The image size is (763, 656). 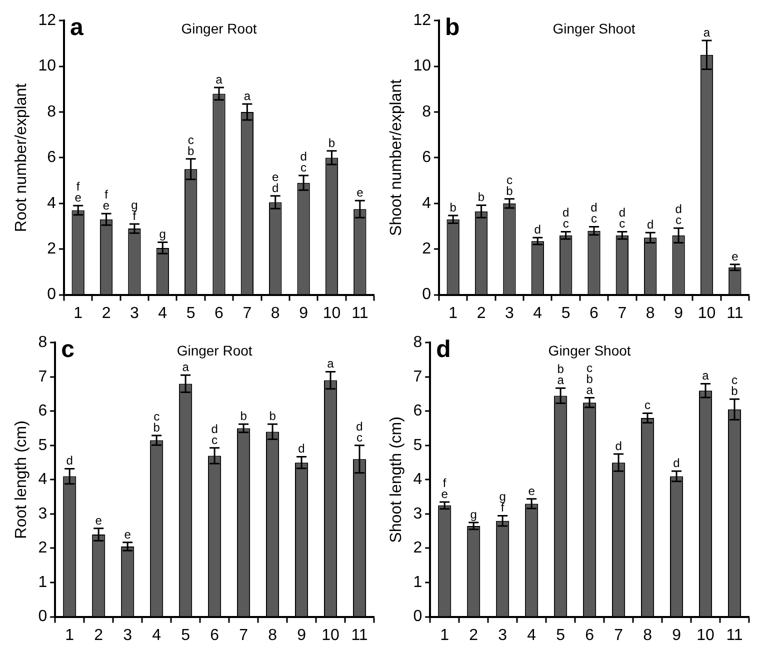 What do you see at coordinates (397, 479) in the screenshot?
I see `y-axis-title: Shoot length (cm)` at bounding box center [397, 479].